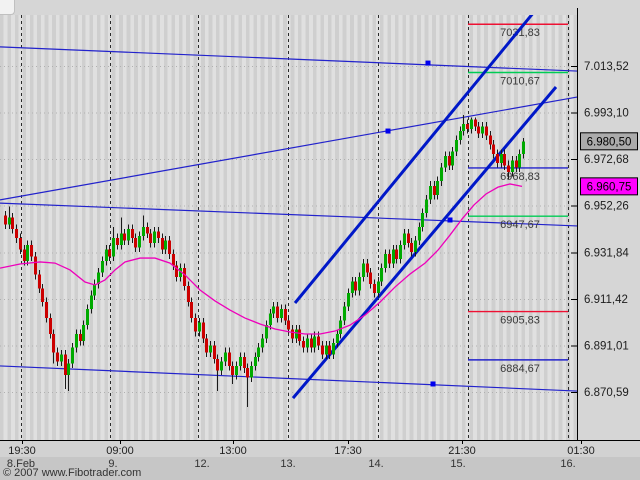  What do you see at coordinates (120, 451) in the screenshot?
I see `time-tick-label: 09:00` at bounding box center [120, 451].